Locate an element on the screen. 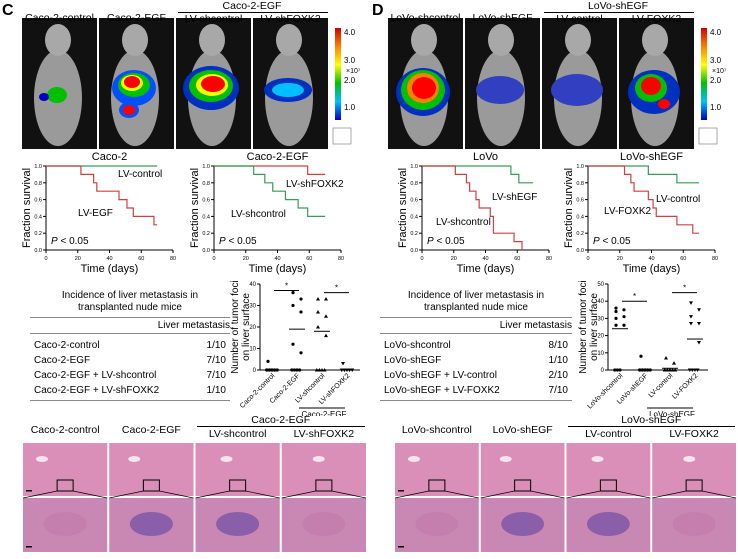 The image size is (738, 559). category-label: LV-FOXK2 is located at coordinates (685, 386).